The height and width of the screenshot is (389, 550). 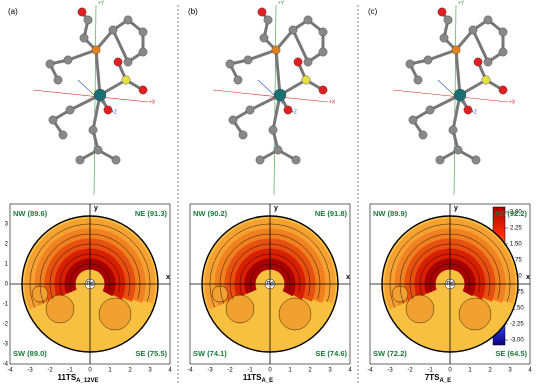 I want to click on x-tick-label: 1, so click(x=110, y=371).